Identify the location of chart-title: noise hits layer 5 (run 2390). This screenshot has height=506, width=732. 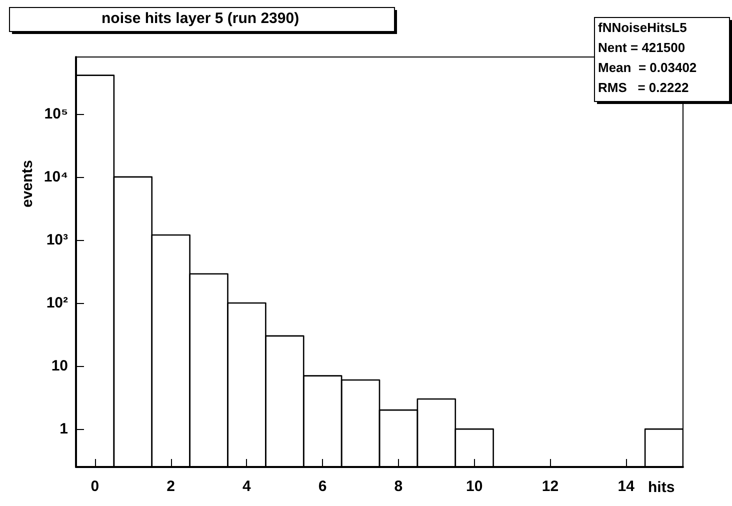
(201, 18).